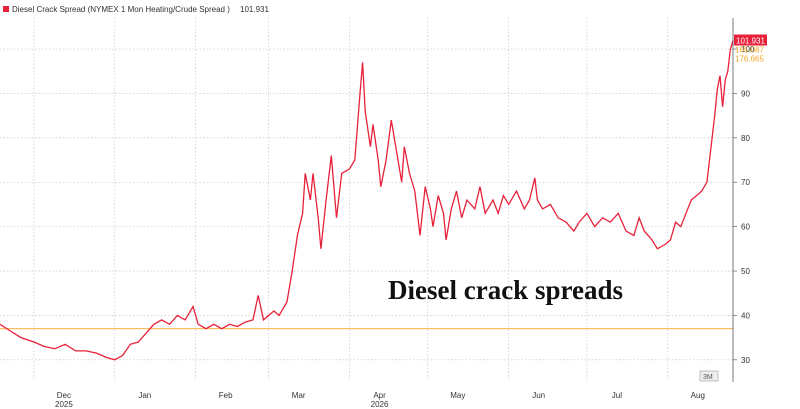 This screenshot has width=800, height=409. Describe the element at coordinates (745, 360) in the screenshot. I see `y-tick-label: 30` at that location.